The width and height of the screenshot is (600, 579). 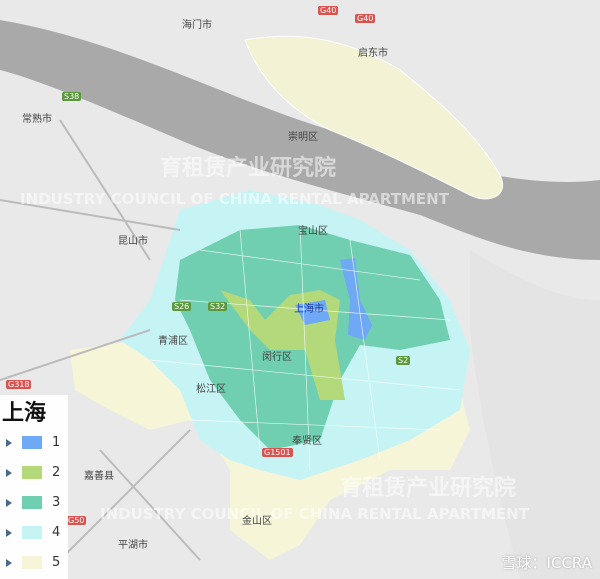 What do you see at coordinates (277, 452) in the screenshot?
I see `highway-badge: G1501` at bounding box center [277, 452].